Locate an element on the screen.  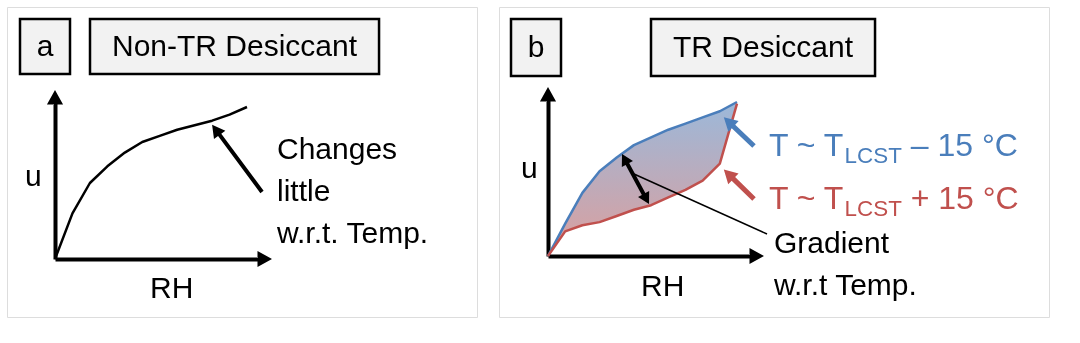
chart-title: Non-TR Desiccant is located at coordinates (235, 45).